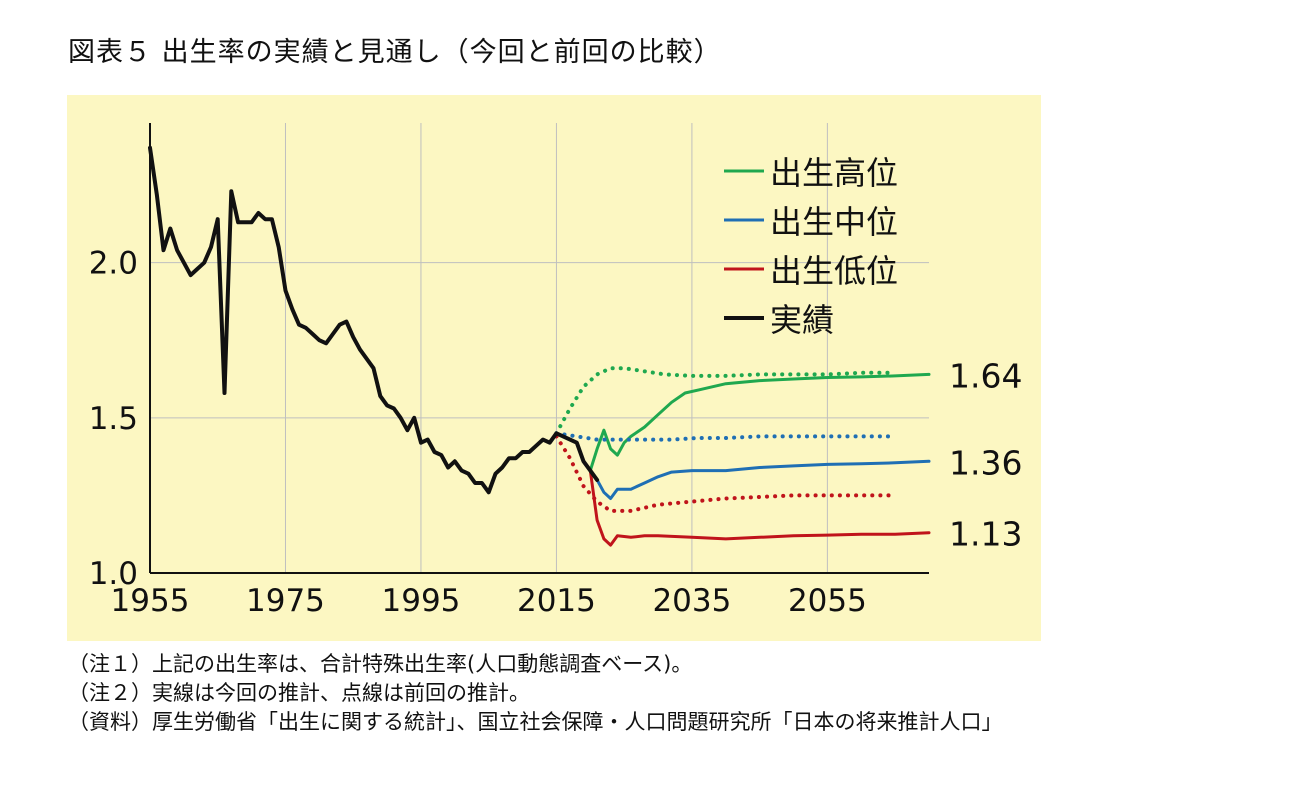  What do you see at coordinates (299, 693) in the screenshot?
I see `note-2: （注２）実線は今回の推計、点線は前回の推計。` at bounding box center [299, 693].